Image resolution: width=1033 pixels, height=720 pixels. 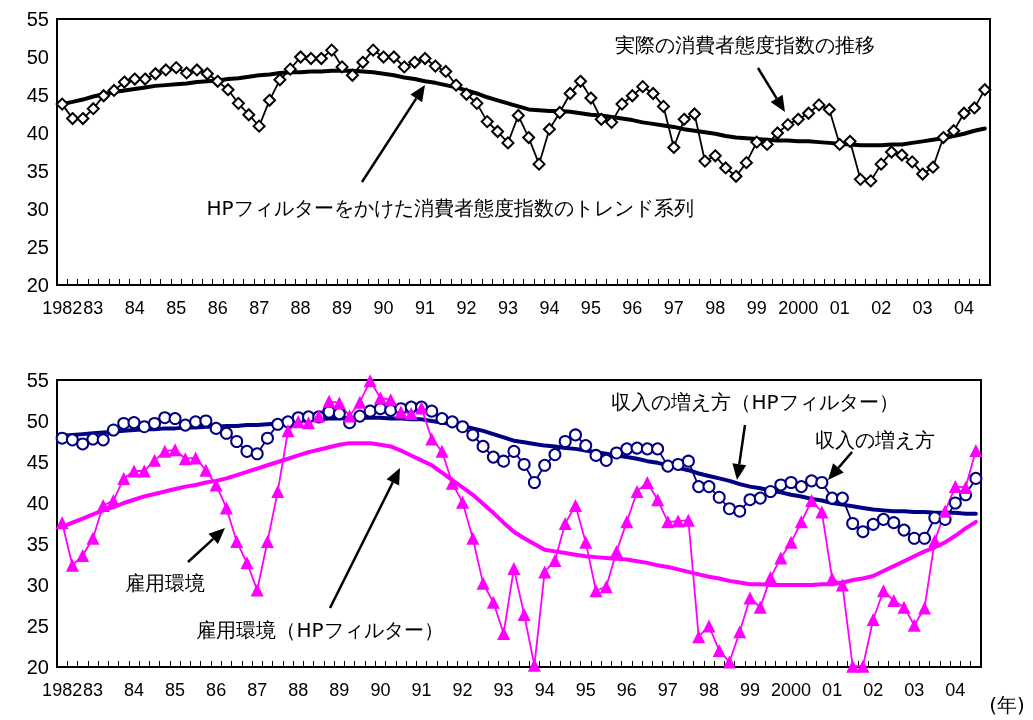 I want to click on text: HPフィルターをかけた消費者態度指数のトレンド系列, so click(x=450, y=208).